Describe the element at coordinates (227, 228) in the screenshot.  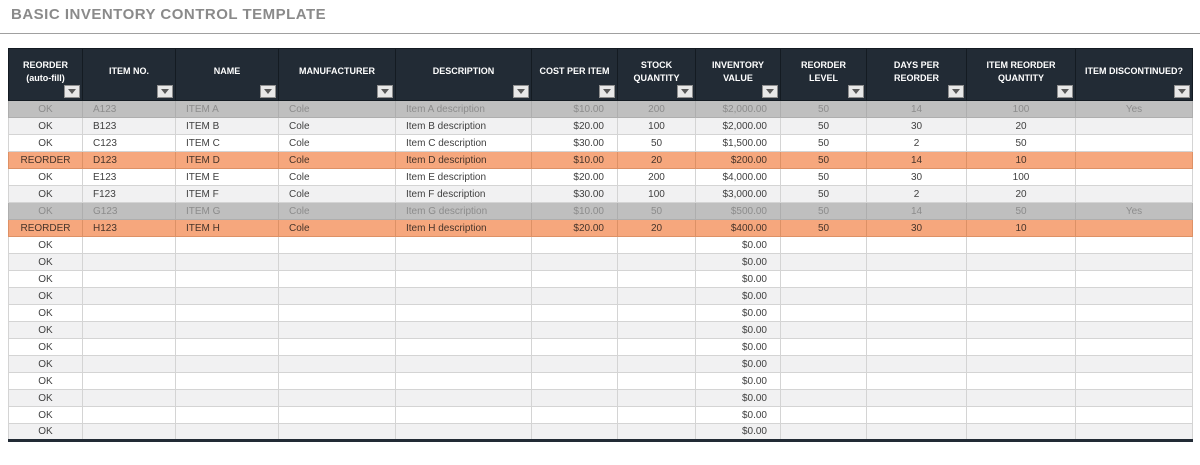
I see `cell-name: ITEM H` at that location.